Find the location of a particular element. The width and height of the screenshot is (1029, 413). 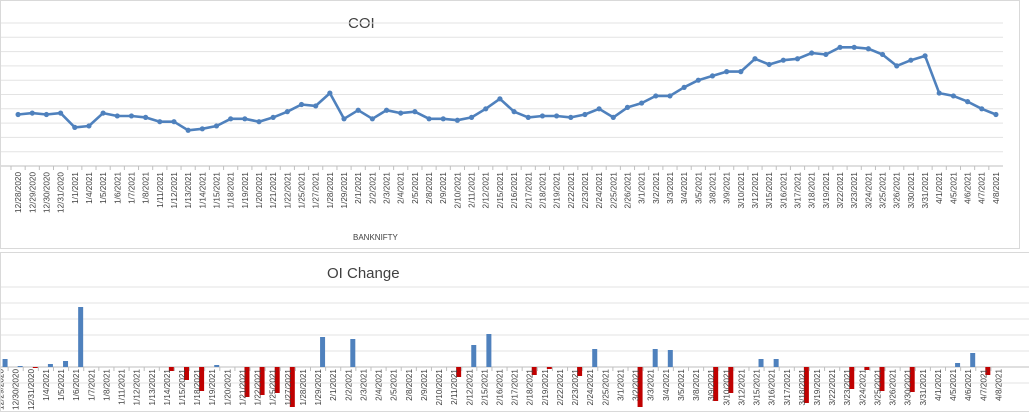

oi-x-tick-label: 3/10/2021 is located at coordinates (726, 387).